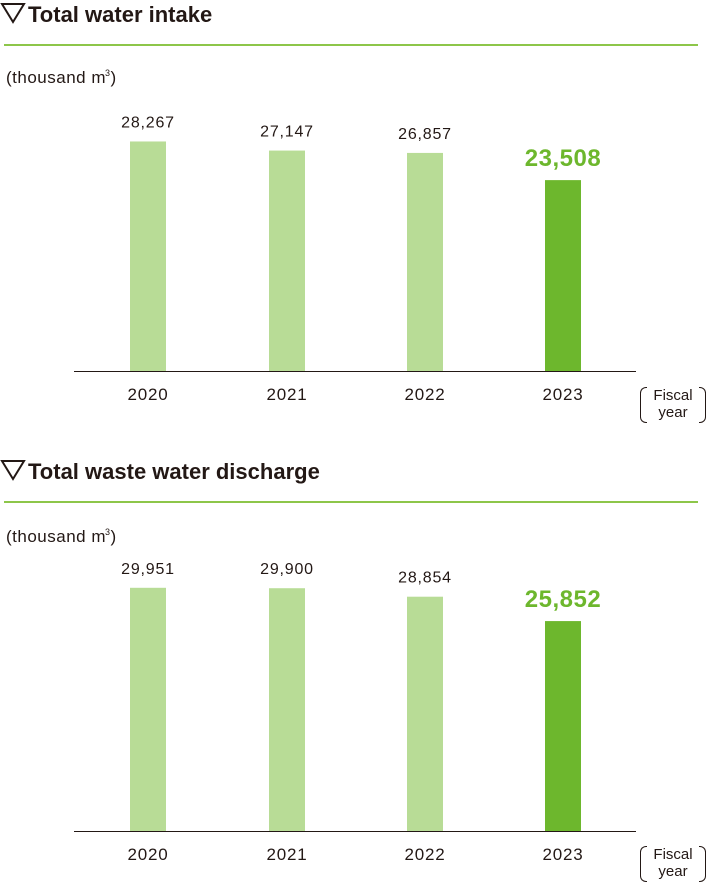 This screenshot has width=710, height=888. Describe the element at coordinates (563, 158) in the screenshot. I see `value-label-2023: 23,508` at that location.